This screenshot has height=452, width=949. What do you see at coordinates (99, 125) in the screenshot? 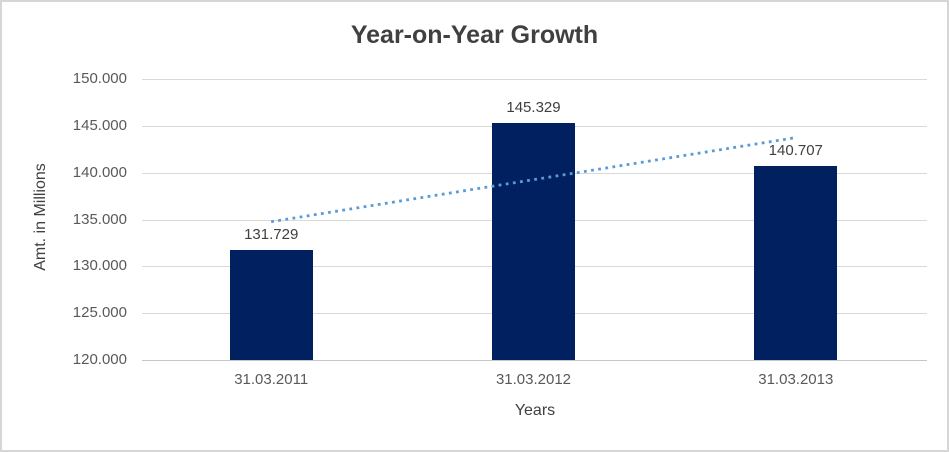
I see `y-axis-tick-label: 145.000` at bounding box center [99, 125].